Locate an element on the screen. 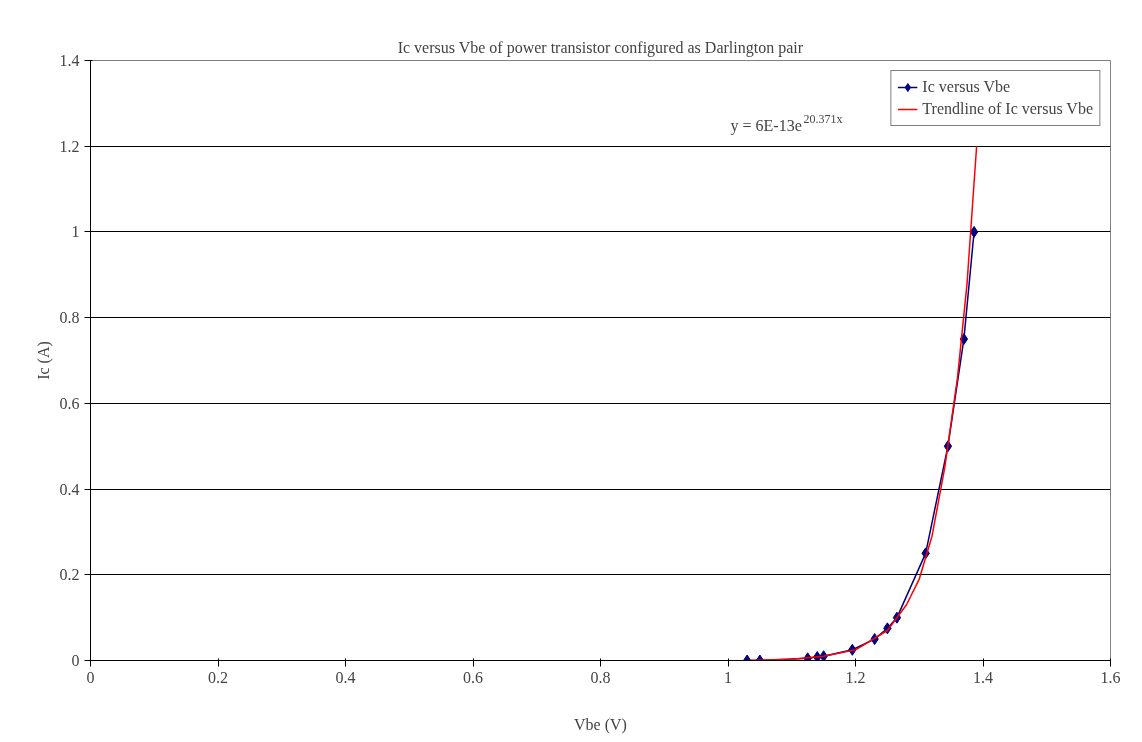 The height and width of the screenshot is (742, 1142). y-tick-label: 1 is located at coordinates (75, 232).